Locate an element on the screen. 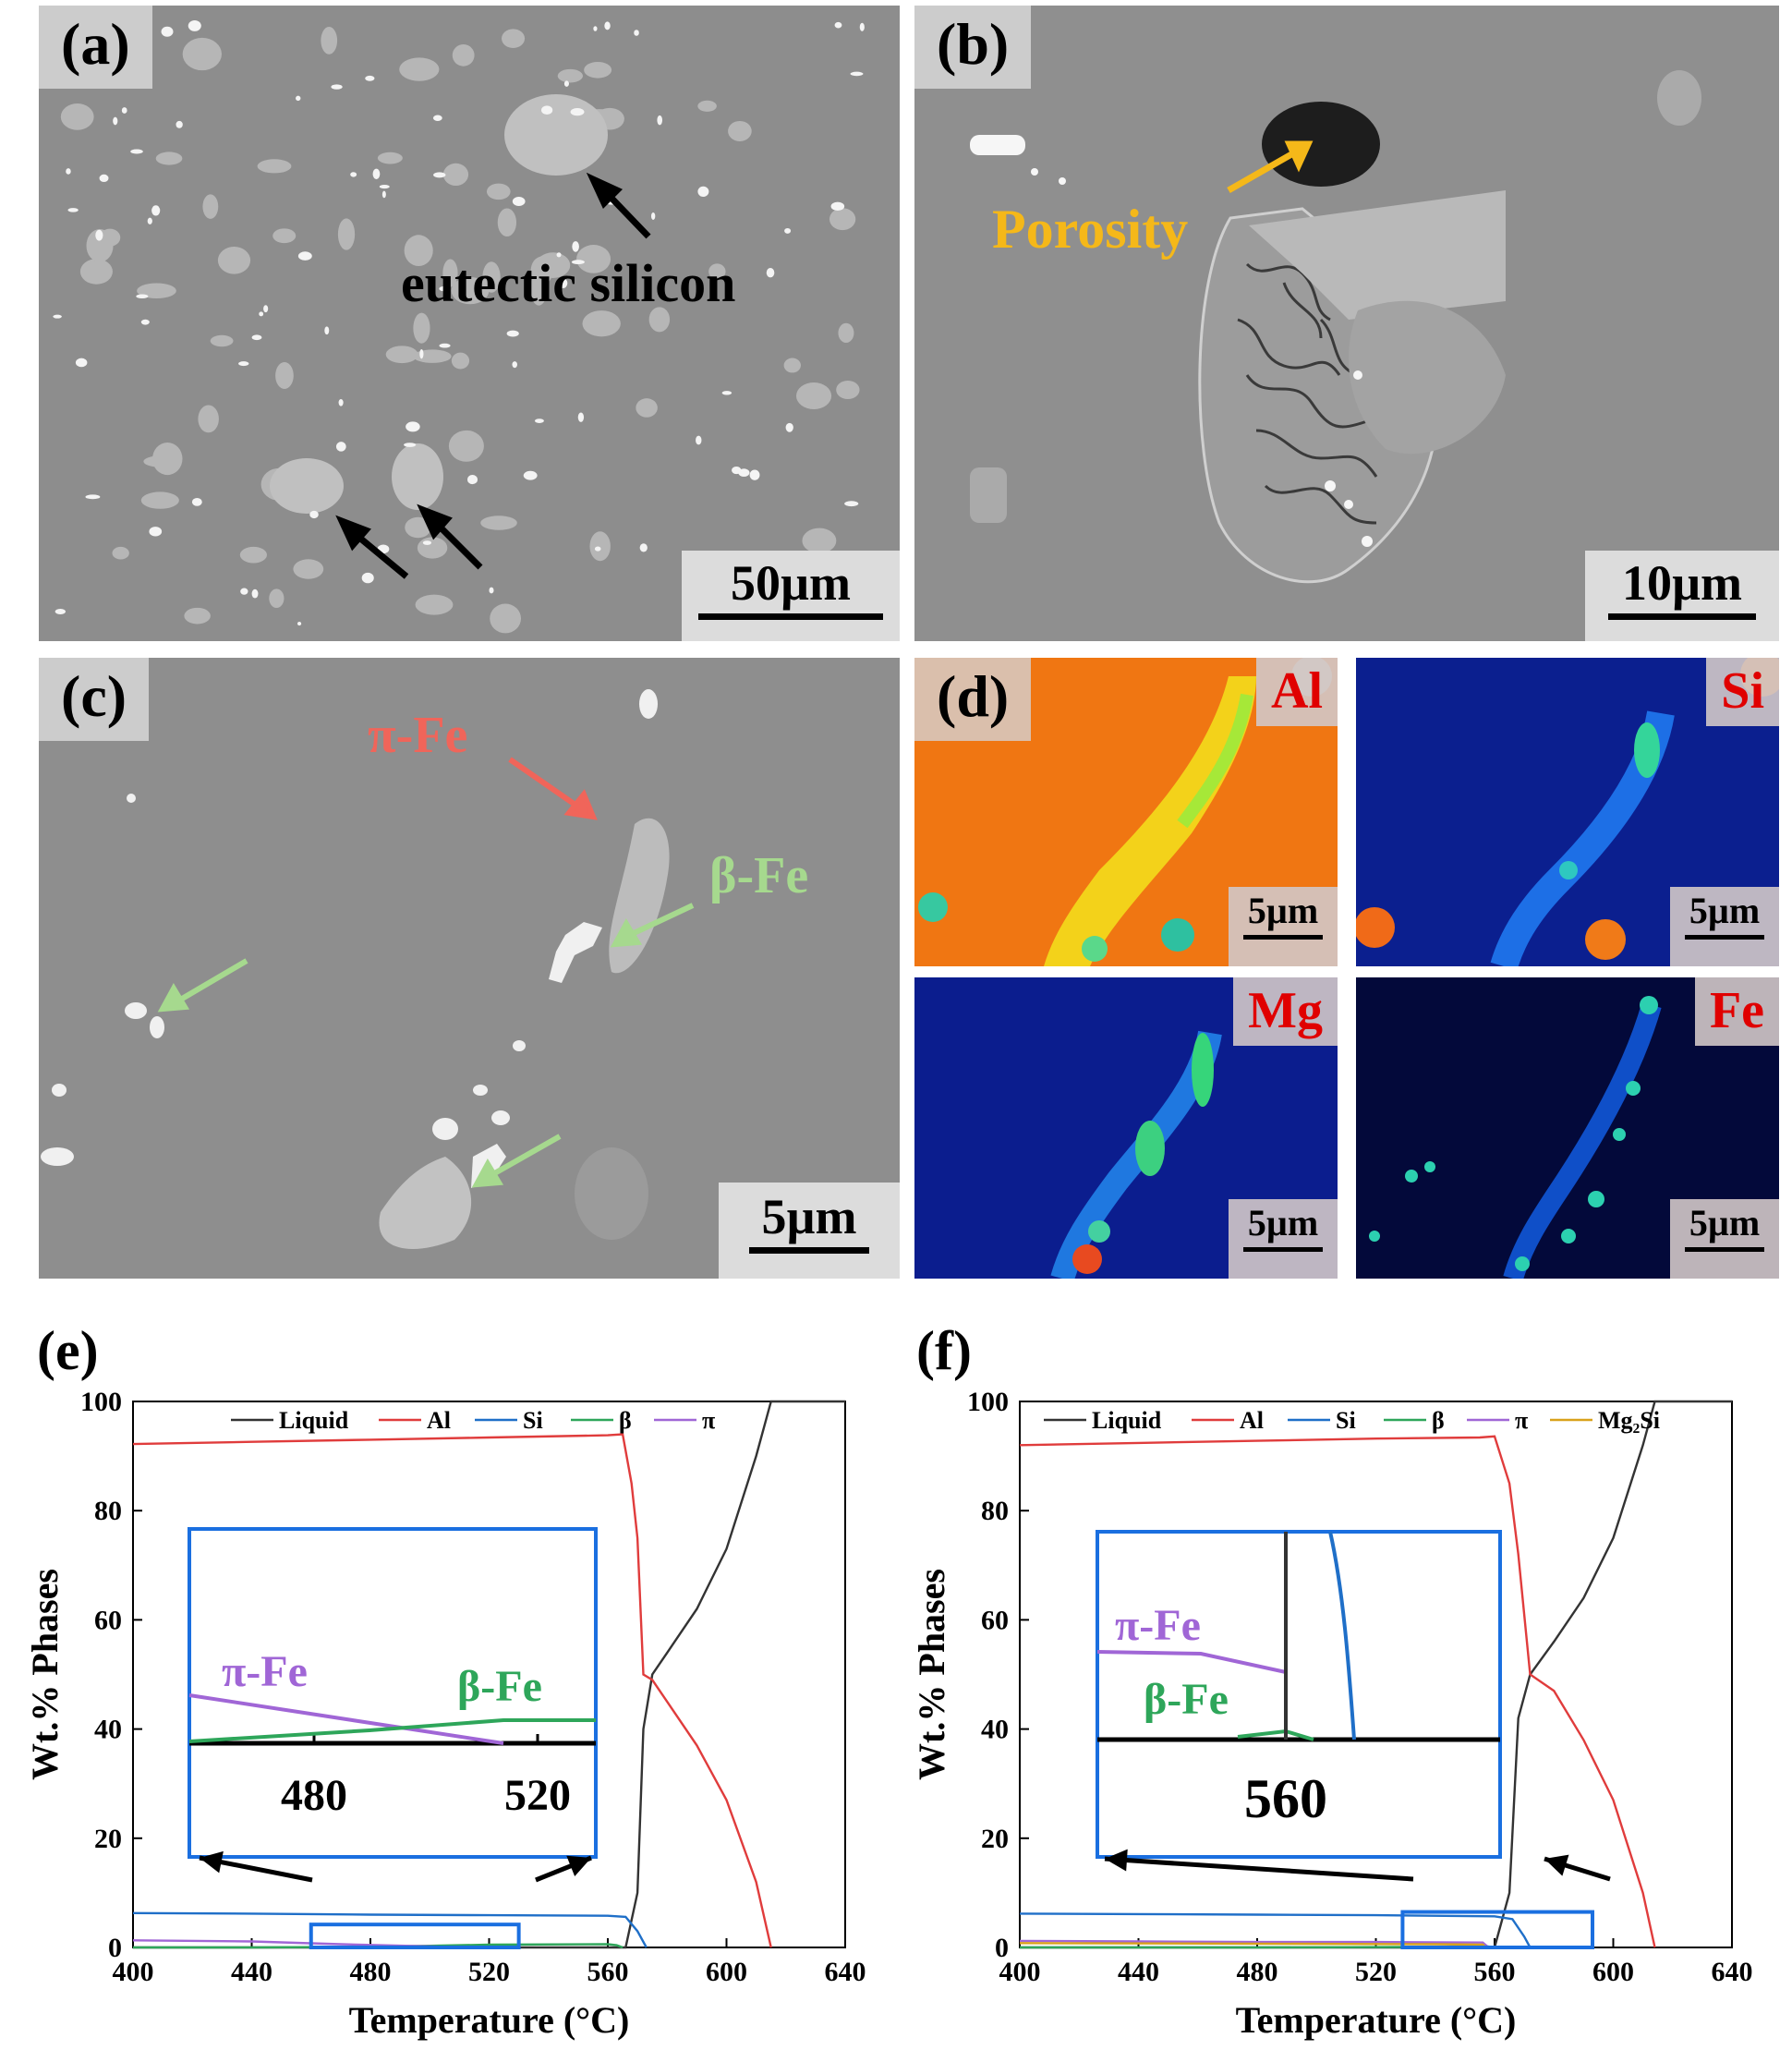 The image size is (1792, 2062). scale-label-c: 5µm is located at coordinates (809, 1216).